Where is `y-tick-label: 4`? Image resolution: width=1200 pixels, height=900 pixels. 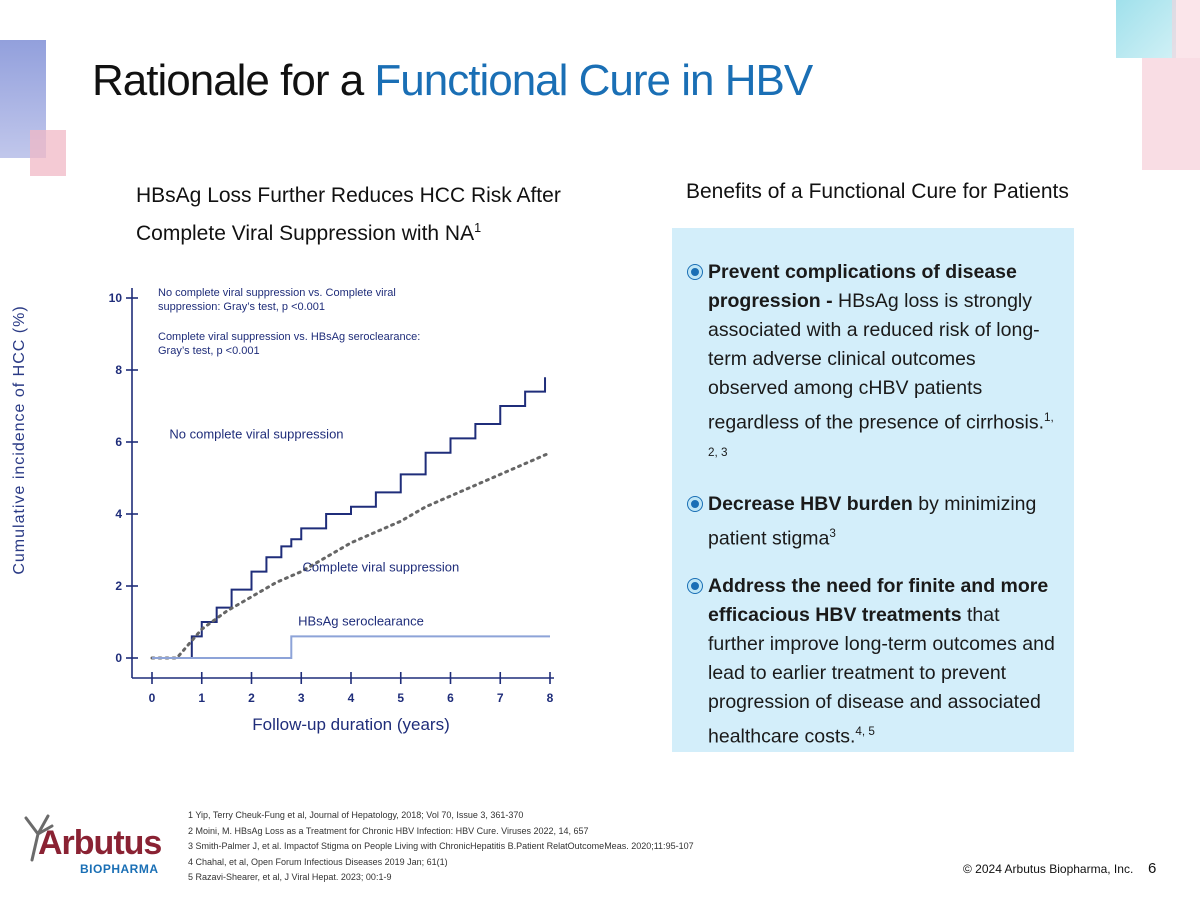 y-tick-label: 4 is located at coordinates (118, 514).